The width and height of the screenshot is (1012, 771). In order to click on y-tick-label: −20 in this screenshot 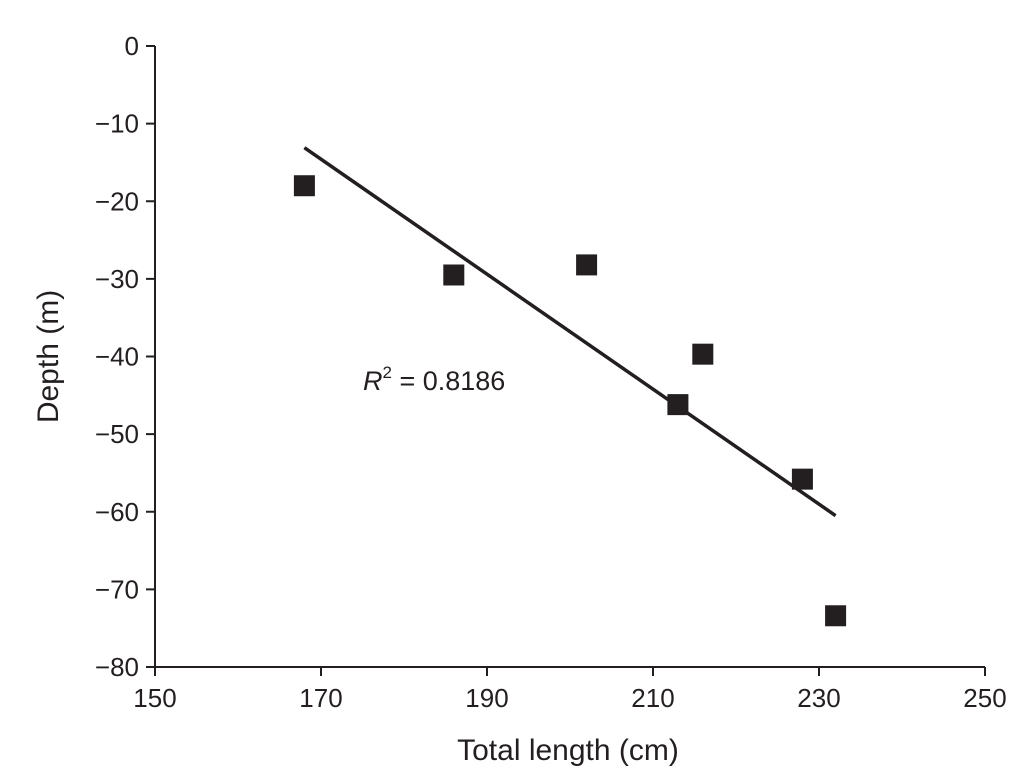, I will do `click(117, 201)`.